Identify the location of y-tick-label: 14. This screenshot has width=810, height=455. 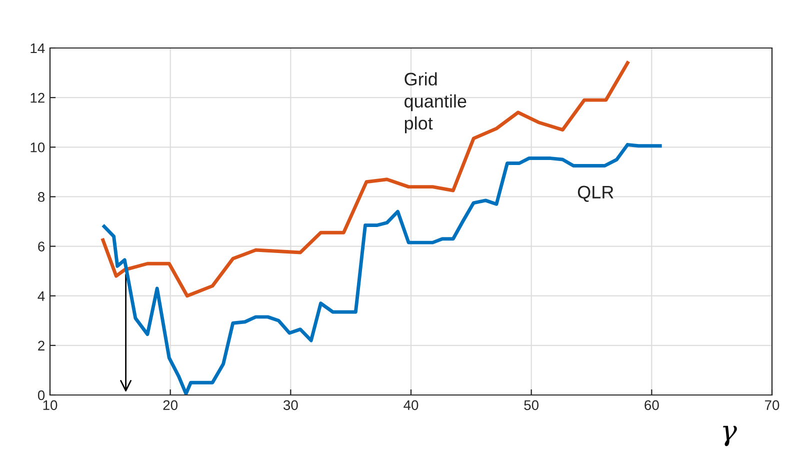
(37, 48).